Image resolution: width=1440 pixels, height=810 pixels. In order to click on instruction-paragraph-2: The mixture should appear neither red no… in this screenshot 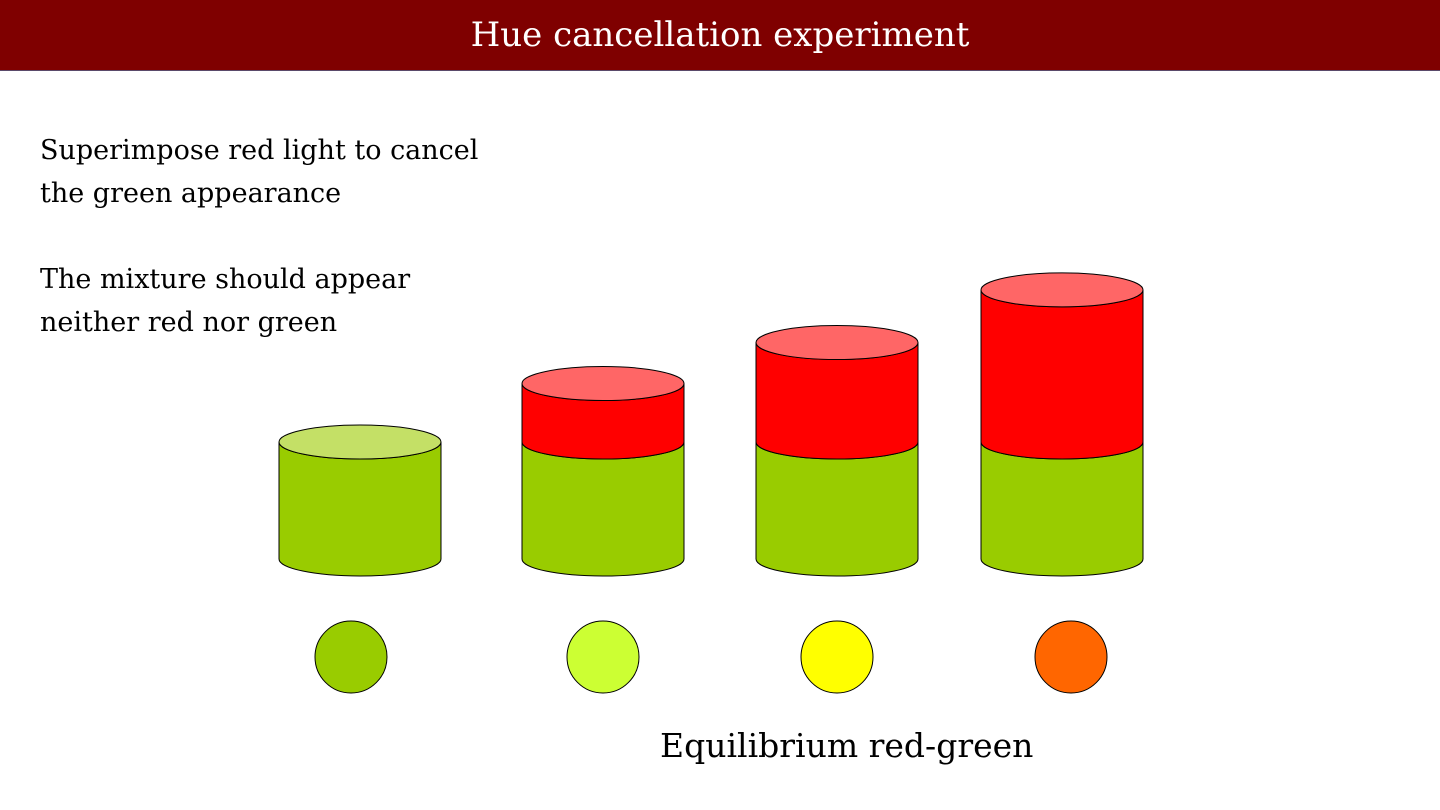, I will do `click(270, 301)`.